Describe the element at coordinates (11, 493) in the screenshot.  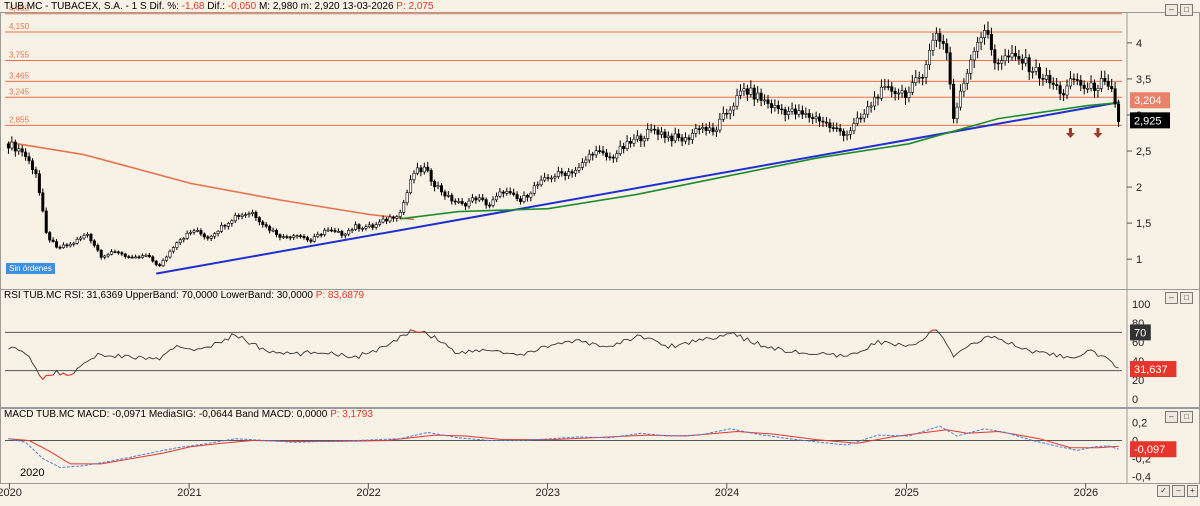
I see `x-tick-label: 2020` at that location.